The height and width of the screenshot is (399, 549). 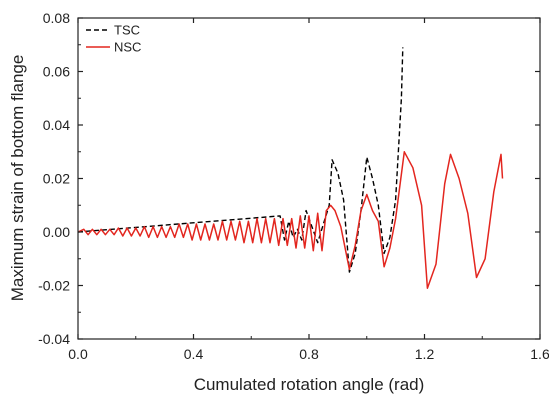 What do you see at coordinates (194, 354) in the screenshot?
I see `x-tick-label: 0.4` at bounding box center [194, 354].